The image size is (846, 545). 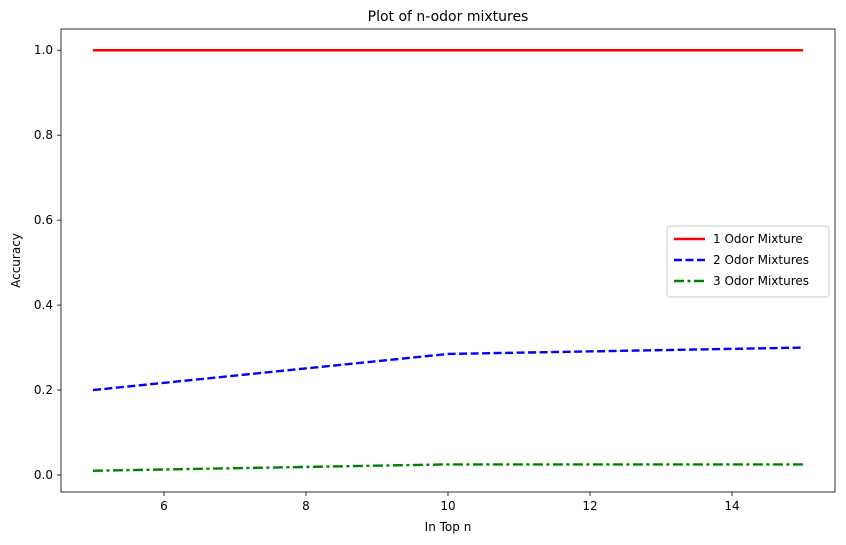 I want to click on legend-box, so click(x=748, y=261).